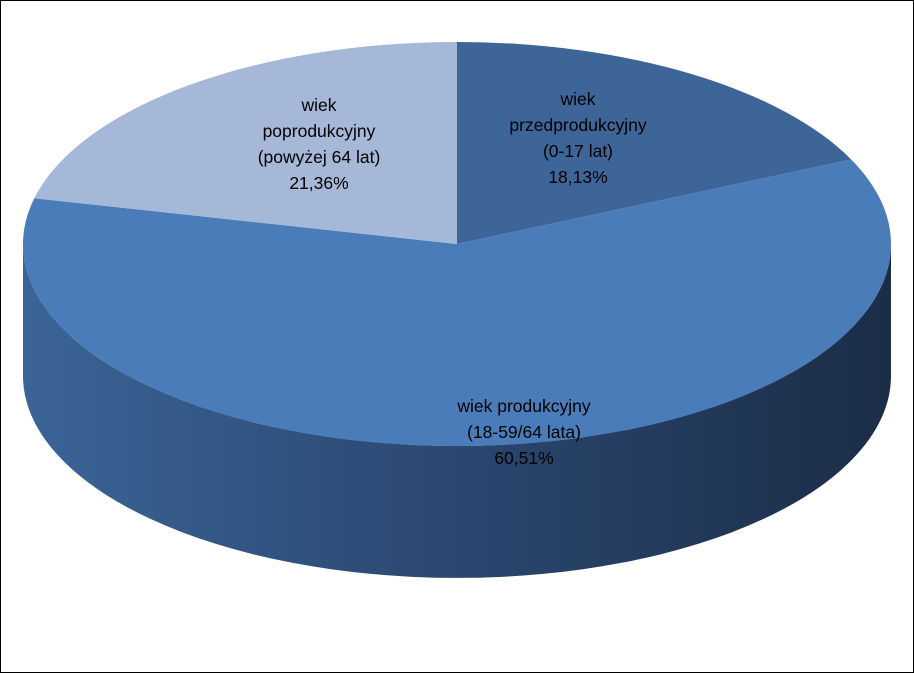  What do you see at coordinates (319, 131) in the screenshot?
I see `slice-category-label: poprodukcyjny` at bounding box center [319, 131].